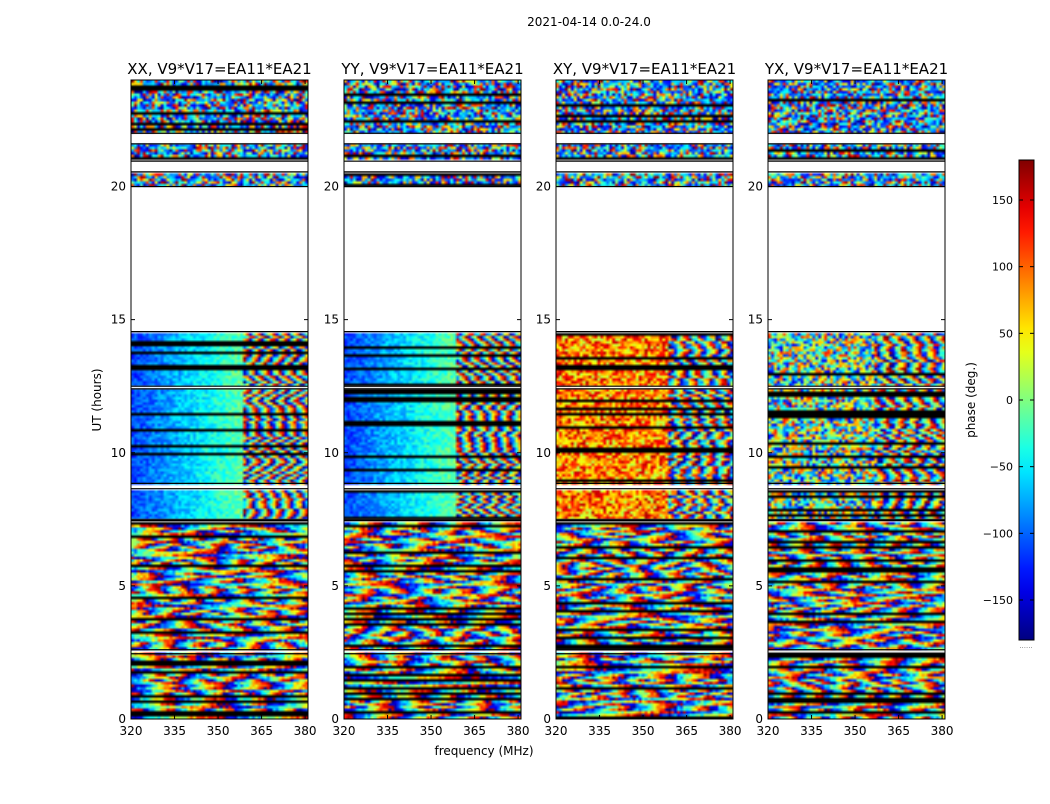 The width and height of the screenshot is (1050, 804). What do you see at coordinates (1006, 333) in the screenshot?
I see `colorbar-tick-label: 50` at bounding box center [1006, 333].